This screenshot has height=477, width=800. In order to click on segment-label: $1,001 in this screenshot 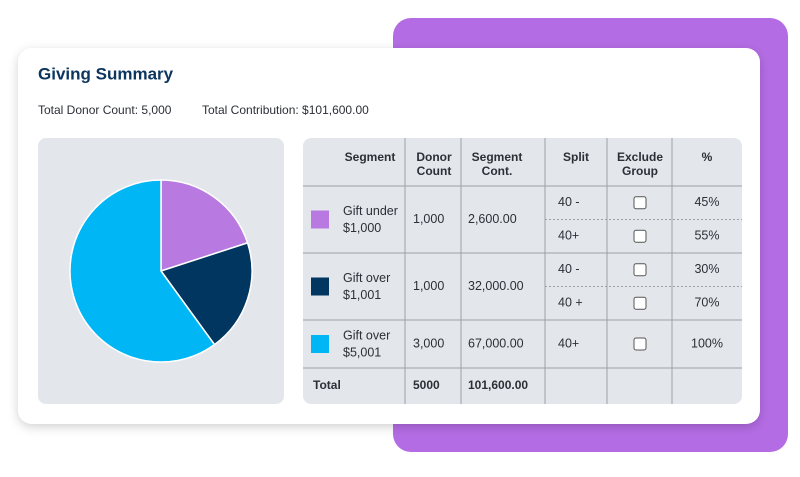, I will do `click(362, 295)`.